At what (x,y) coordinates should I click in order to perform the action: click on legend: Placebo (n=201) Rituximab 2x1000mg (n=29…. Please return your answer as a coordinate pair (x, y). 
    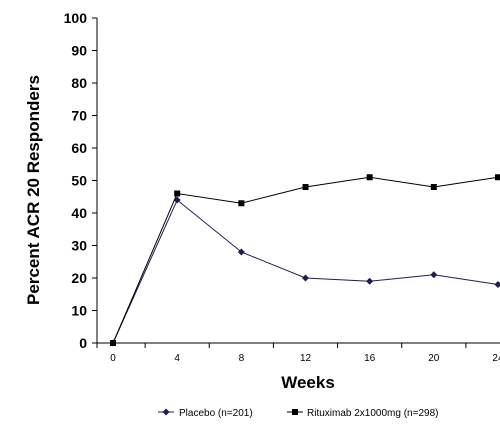
    Looking at the image, I should click on (298, 413).